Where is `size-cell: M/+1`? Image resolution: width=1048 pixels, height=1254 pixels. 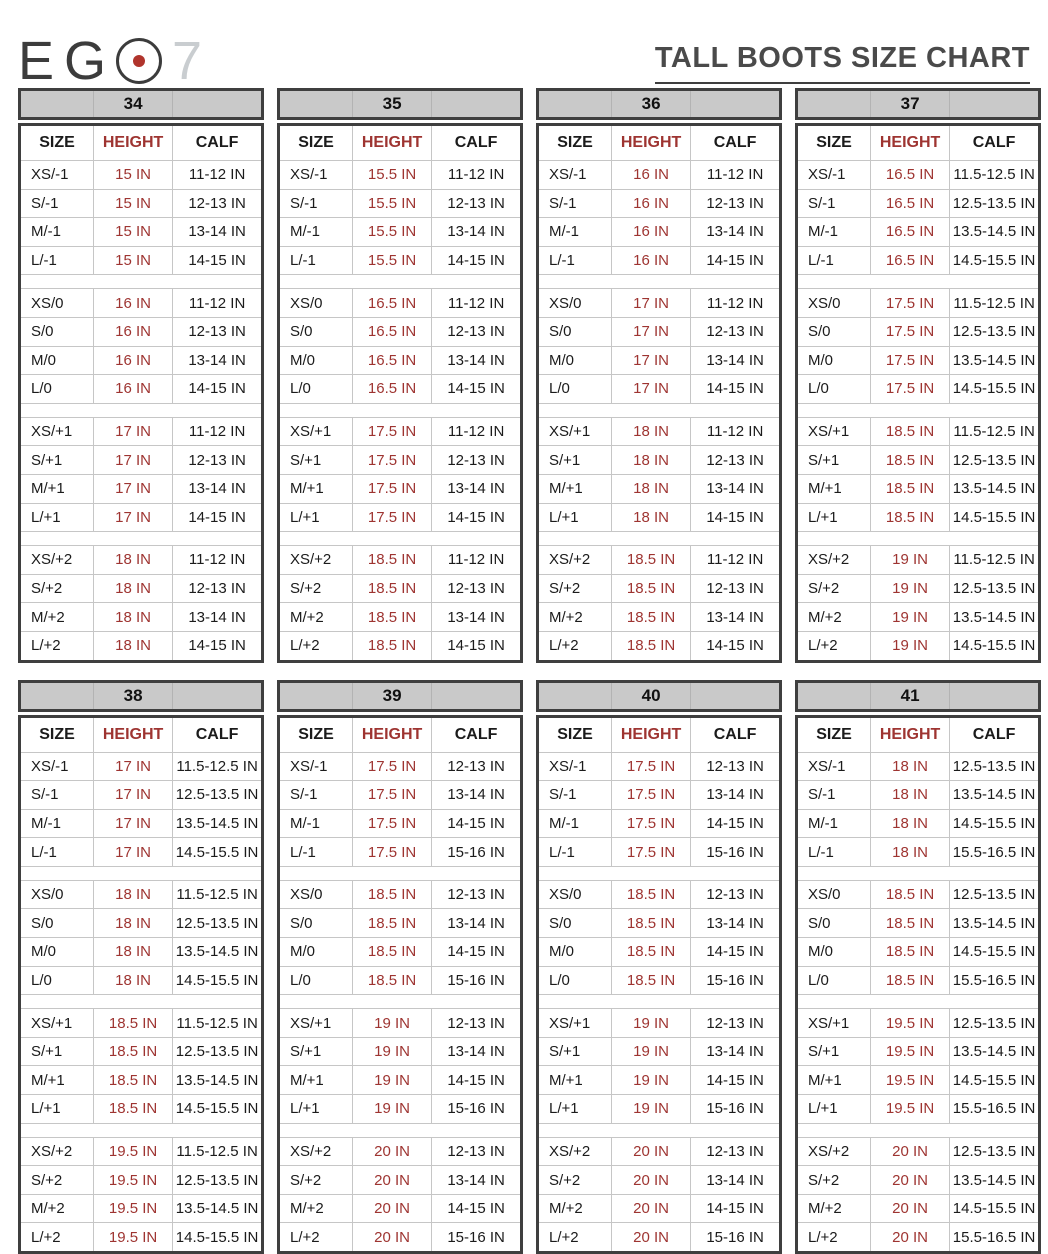
size-cell: M/+1 is located at coordinates (57, 489).